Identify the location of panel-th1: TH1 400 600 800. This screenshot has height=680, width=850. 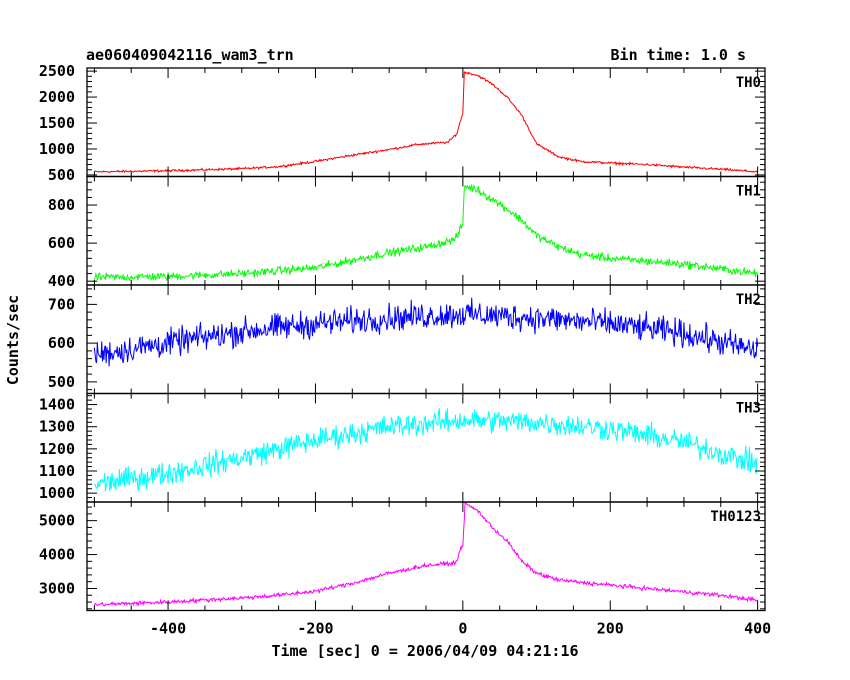
(407, 232).